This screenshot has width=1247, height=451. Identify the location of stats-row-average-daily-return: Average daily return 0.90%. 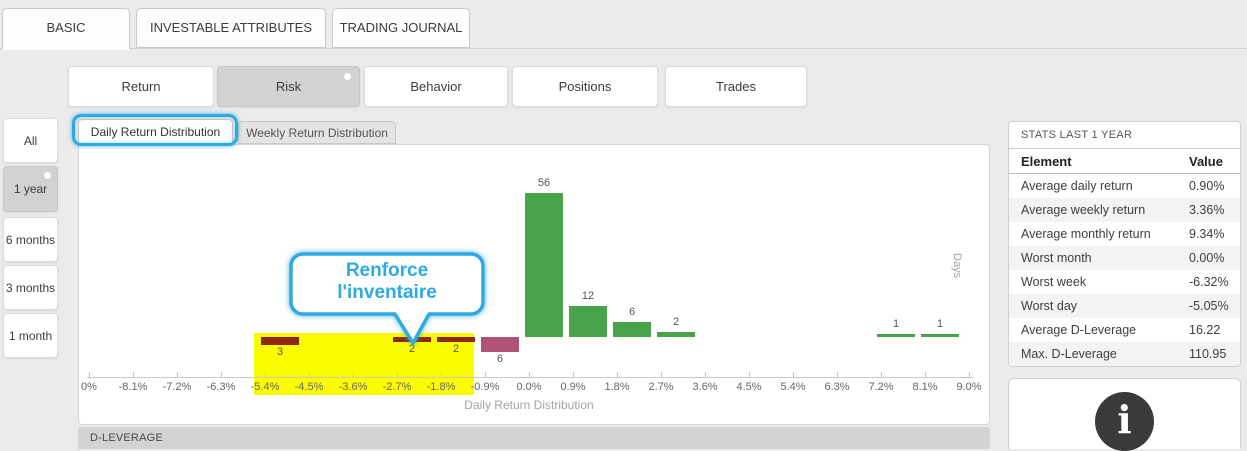
(1124, 186).